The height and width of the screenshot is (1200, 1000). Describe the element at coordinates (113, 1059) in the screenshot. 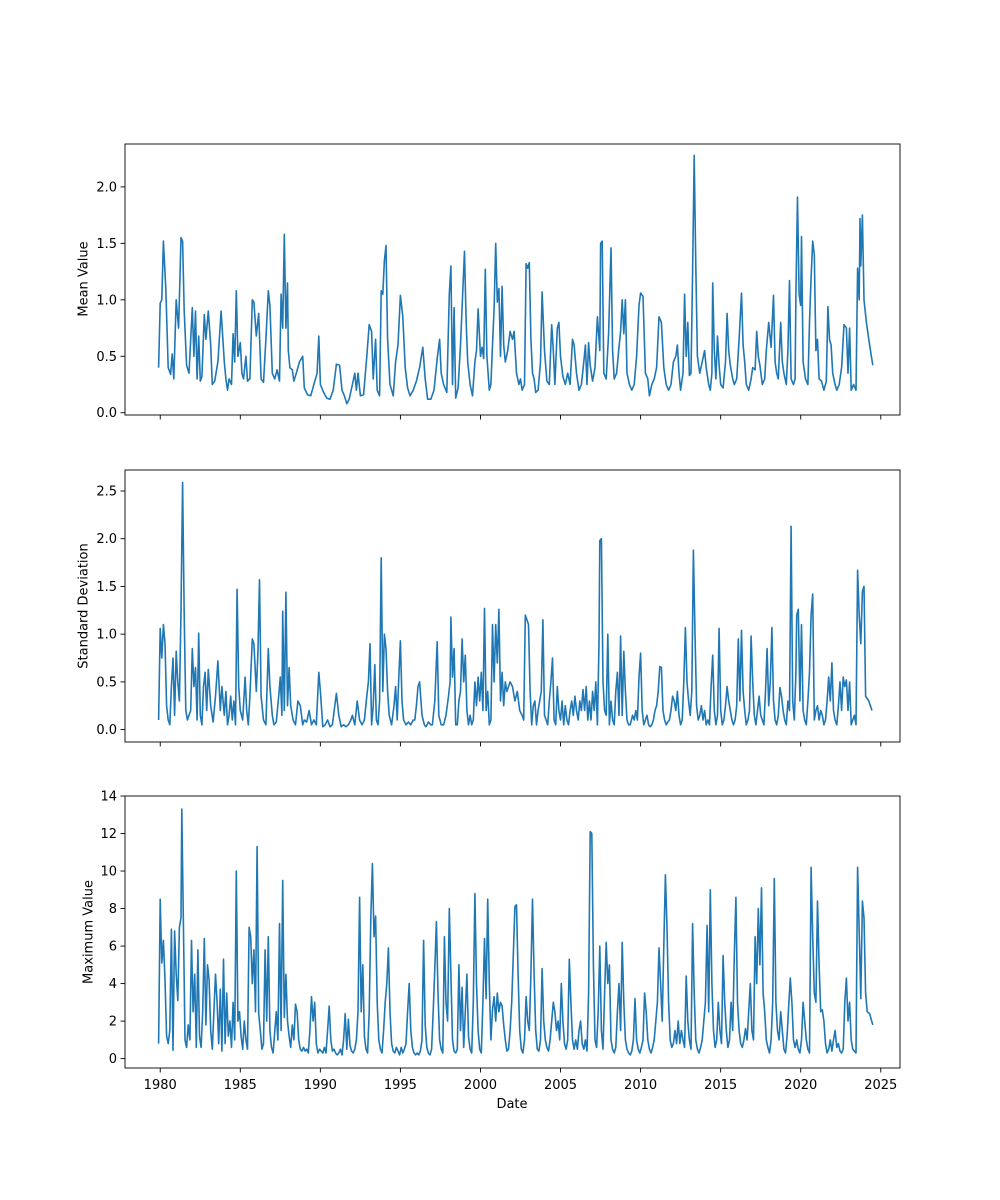

I see `y-tick-label: 0` at that location.